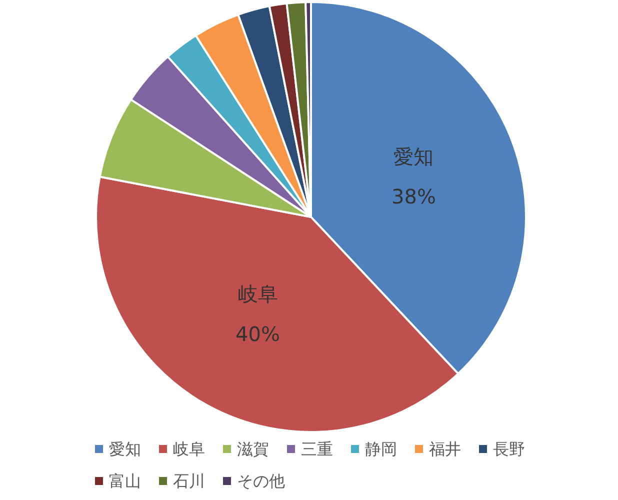 The width and height of the screenshot is (618, 500). Describe the element at coordinates (125, 449) in the screenshot. I see `legend-label: 愛知` at that location.